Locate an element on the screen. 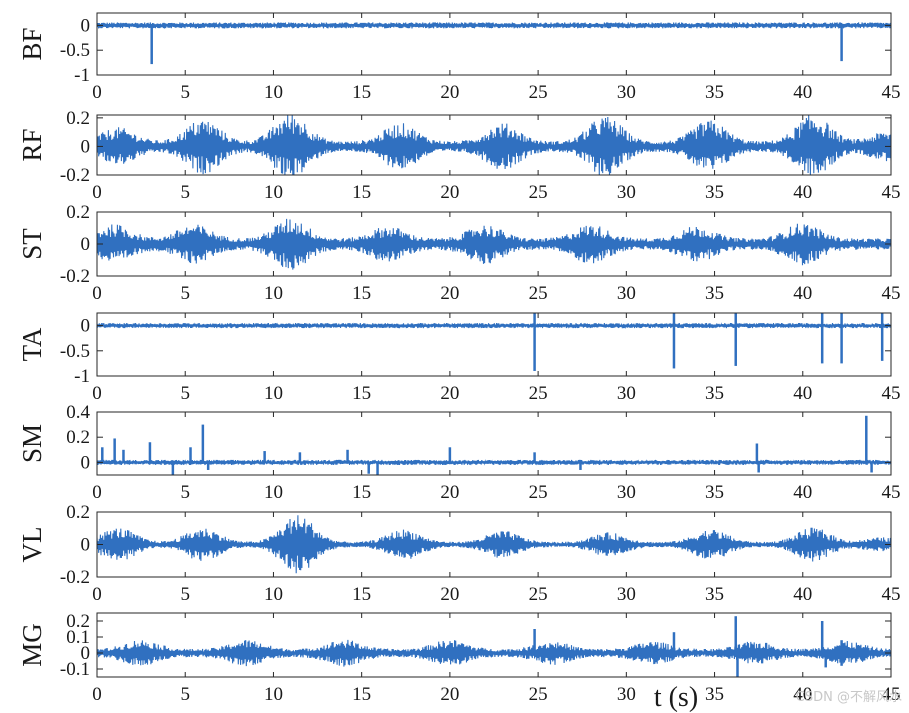 Image resolution: width=909 pixels, height=713 pixels. panel-st: 0 5 10 15 20 25 30 35 40 450.20-0.2ST is located at coordinates (459, 253).